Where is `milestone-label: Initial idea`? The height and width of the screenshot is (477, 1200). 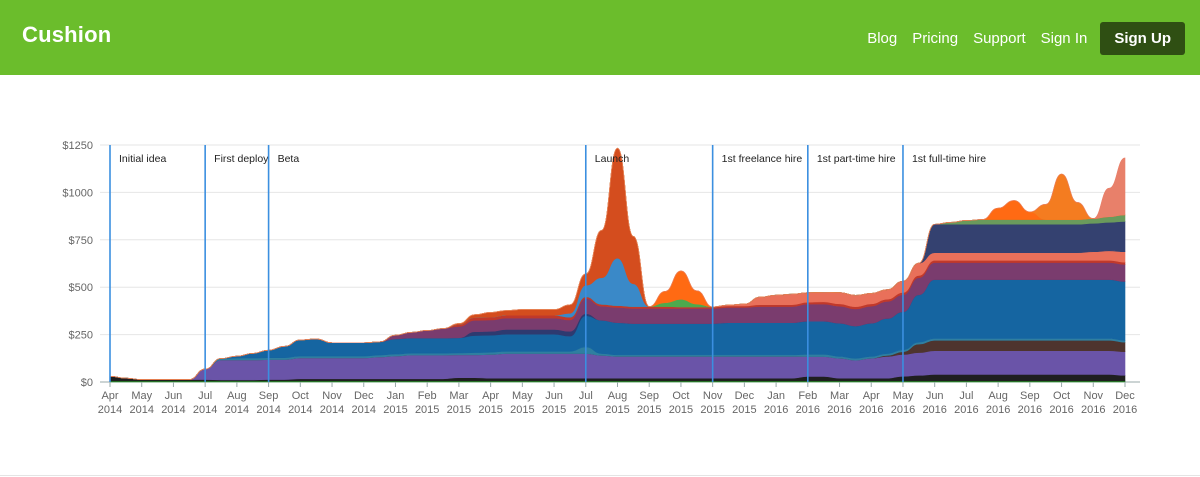 milestone-label: Initial idea is located at coordinates (142, 159).